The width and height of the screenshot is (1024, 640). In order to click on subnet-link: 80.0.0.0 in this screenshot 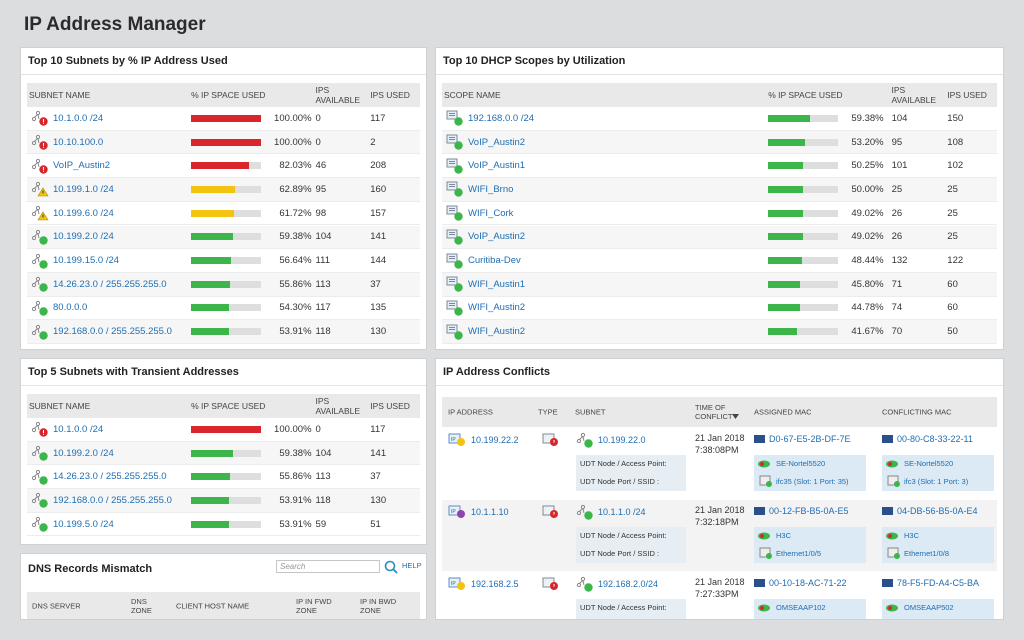, I will do `click(70, 308)`.